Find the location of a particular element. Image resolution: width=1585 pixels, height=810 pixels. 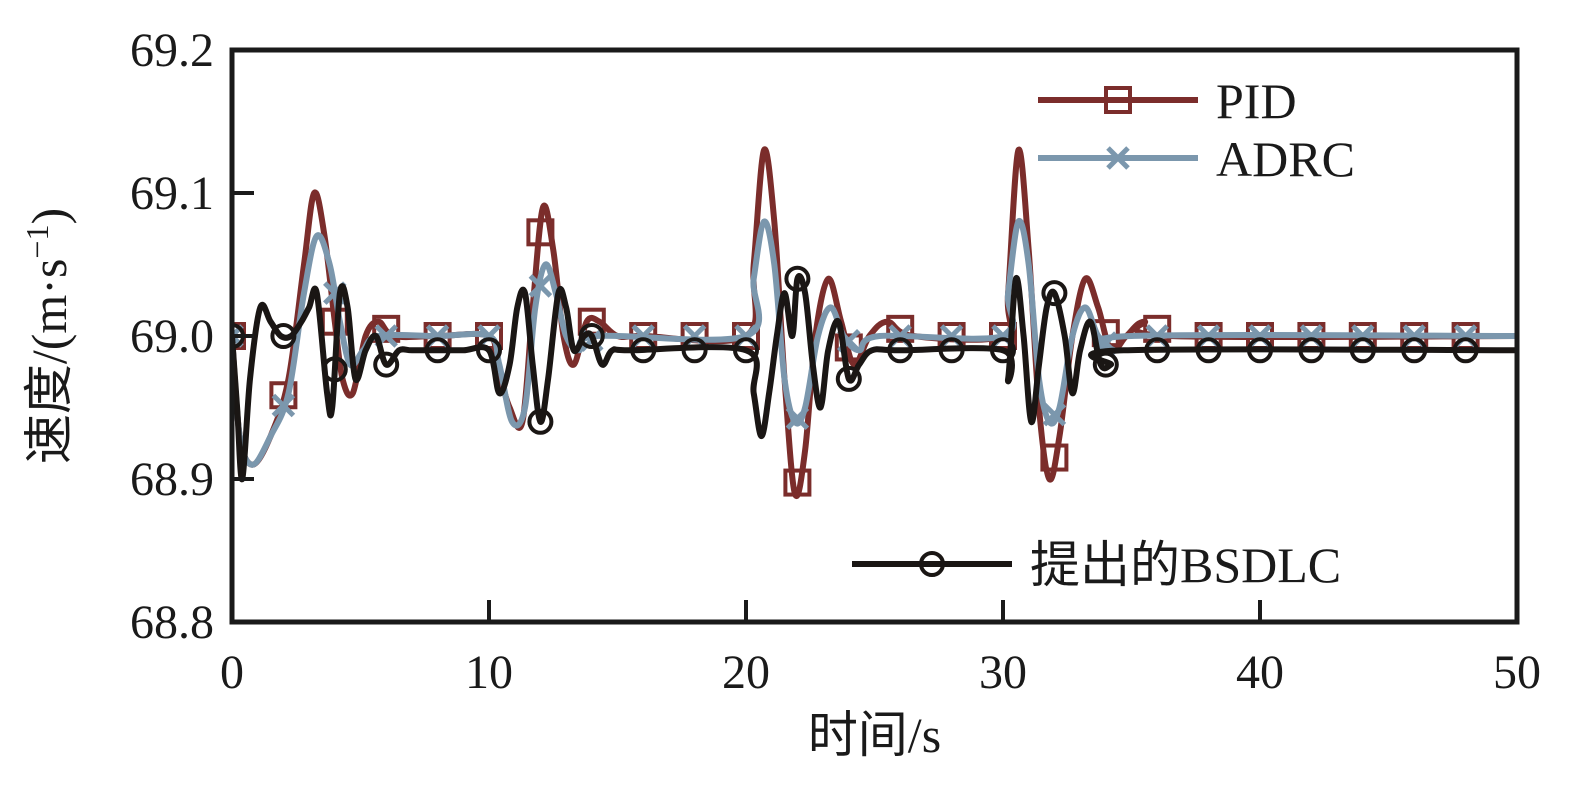

y-axis-title-exponent: −1 is located at coordinates (37, 242).